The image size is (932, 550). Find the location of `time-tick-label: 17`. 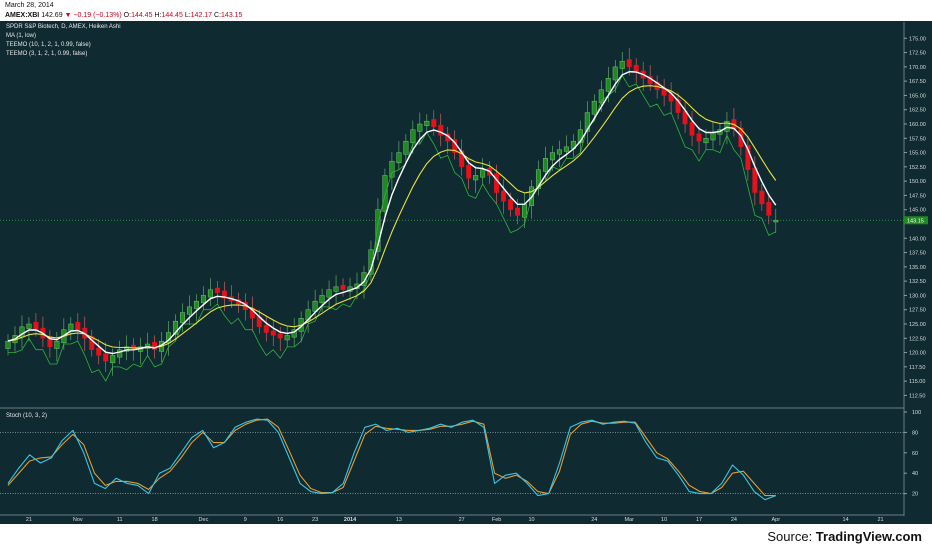

time-tick-label: 17 is located at coordinates (699, 520).